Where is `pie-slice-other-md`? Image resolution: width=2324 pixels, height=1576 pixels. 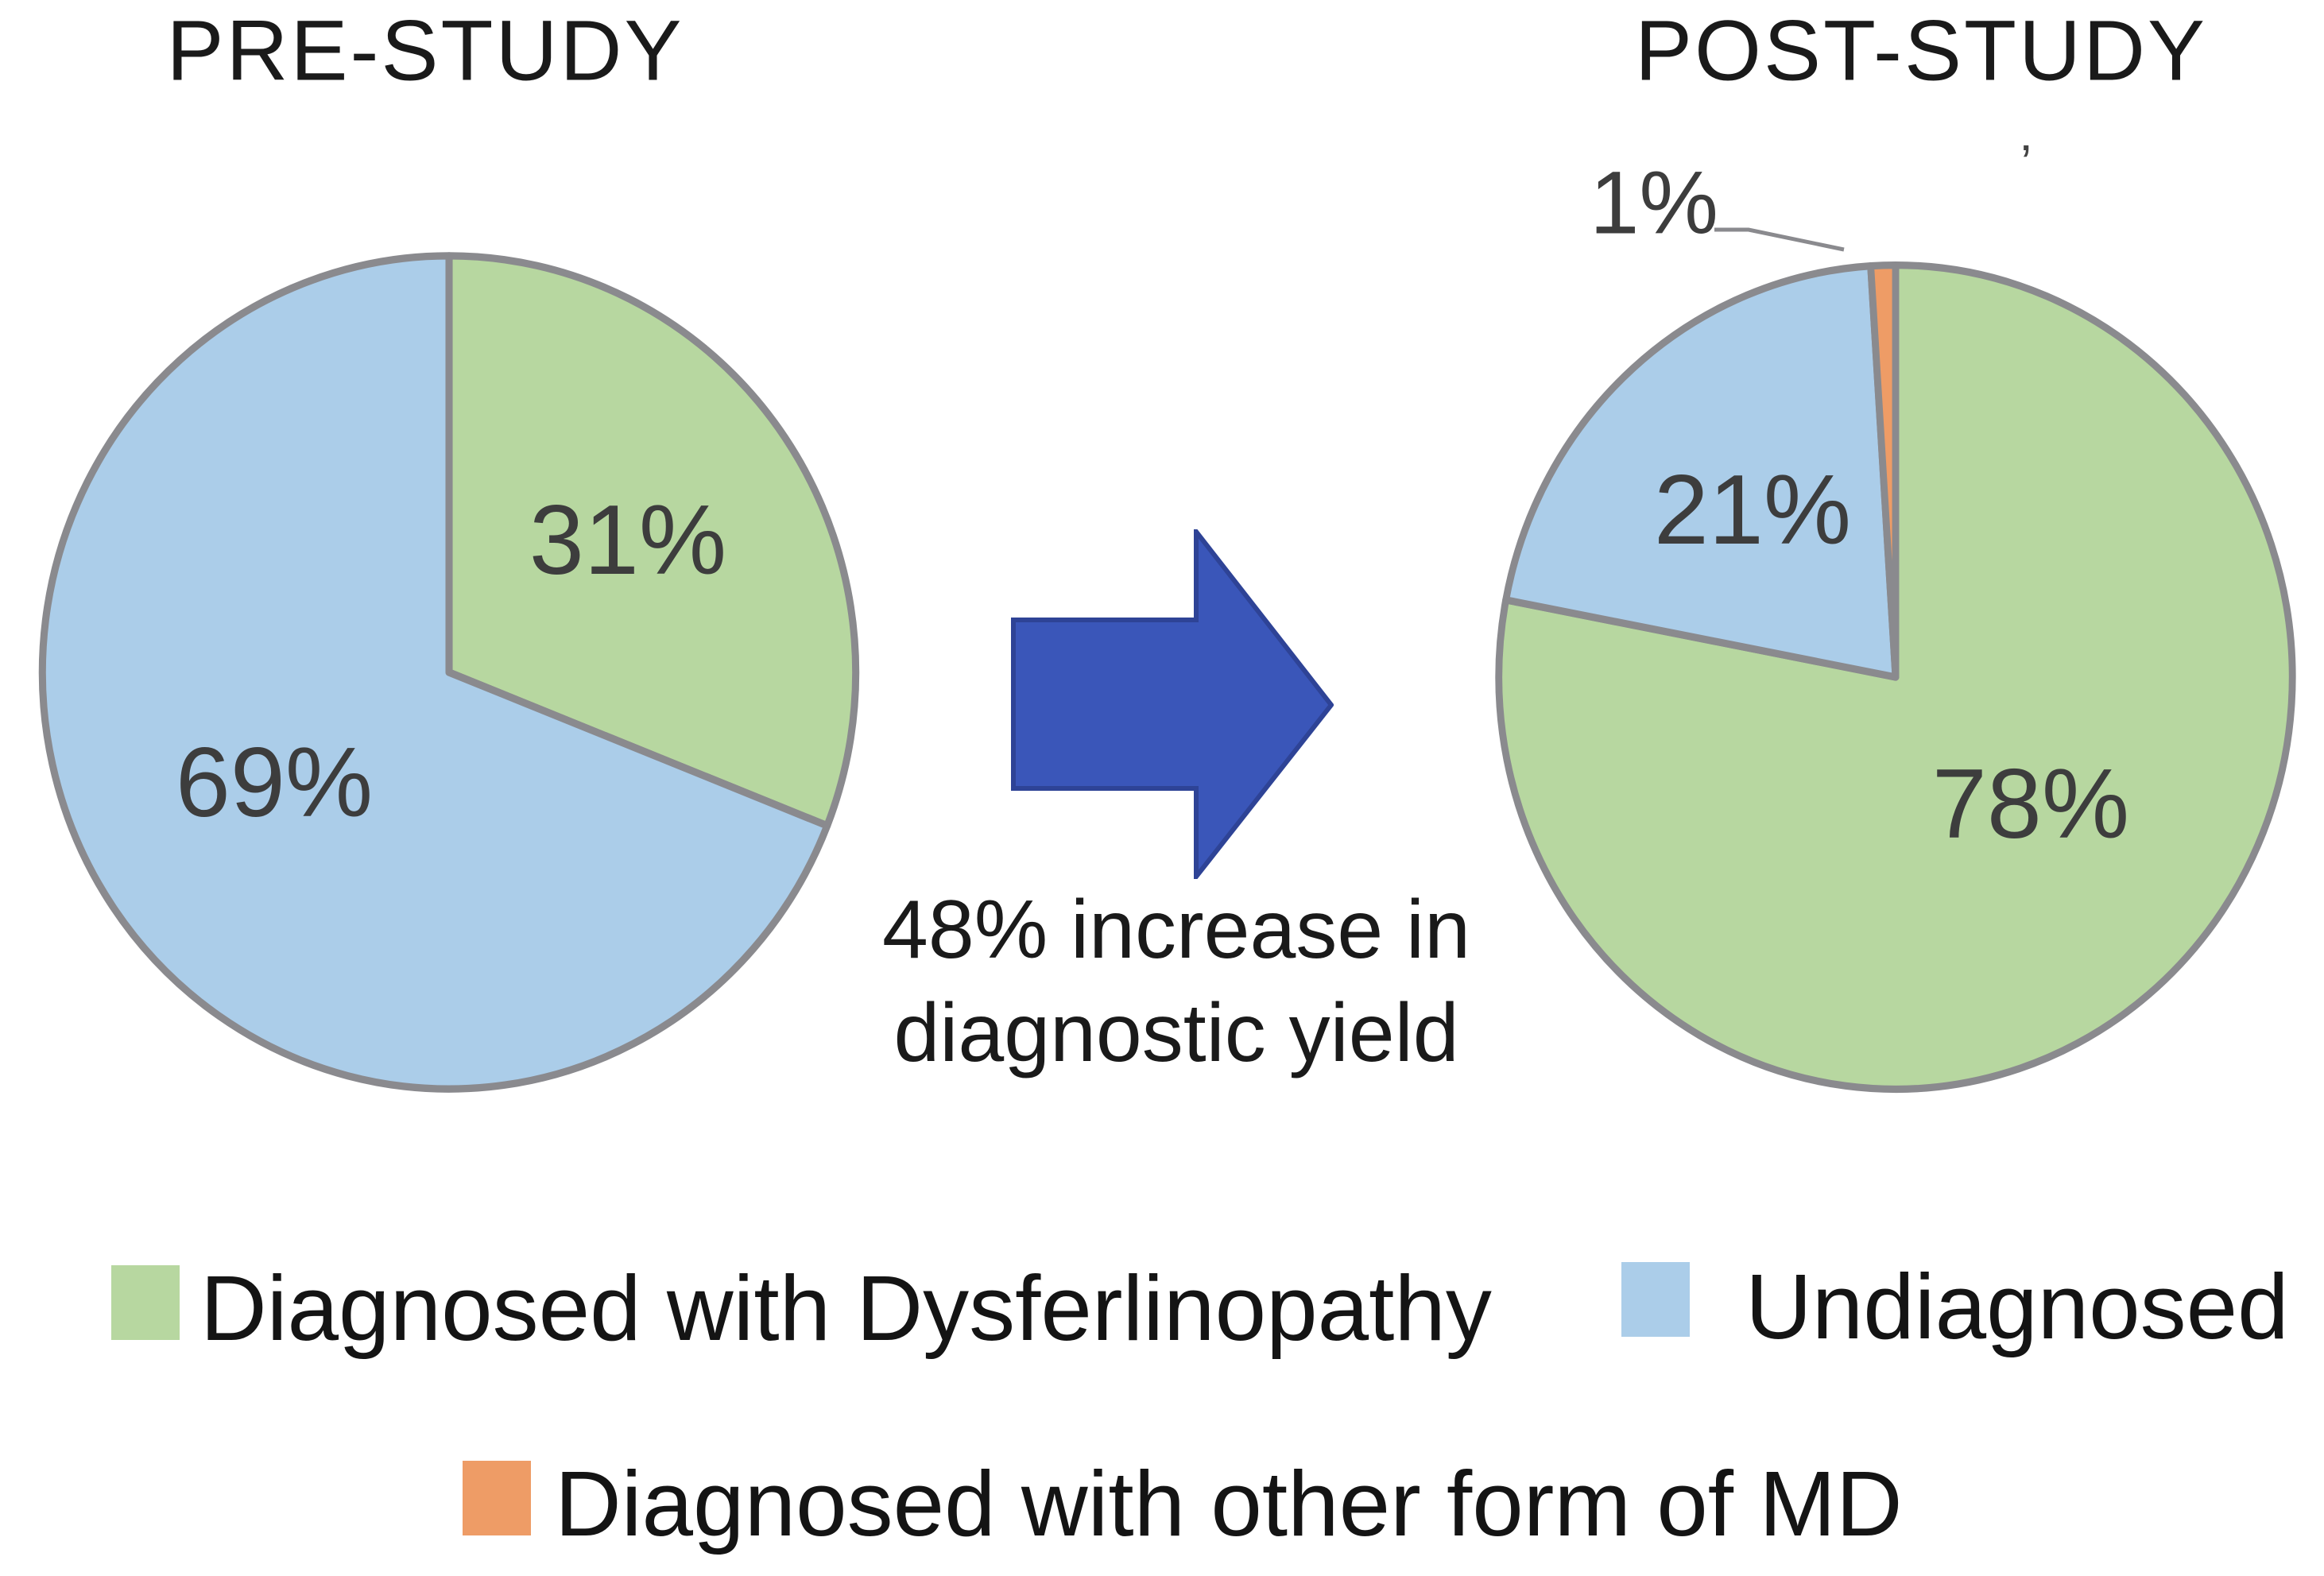 pie-slice-other-md is located at coordinates (1883, 471).